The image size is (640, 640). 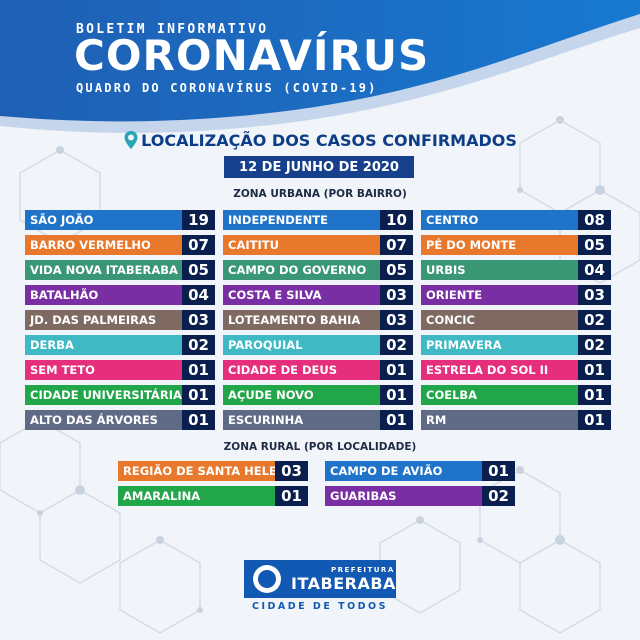 What do you see at coordinates (94, 420) in the screenshot?
I see `neighborhood-name: ALTO DAS ÁRVORES` at bounding box center [94, 420].